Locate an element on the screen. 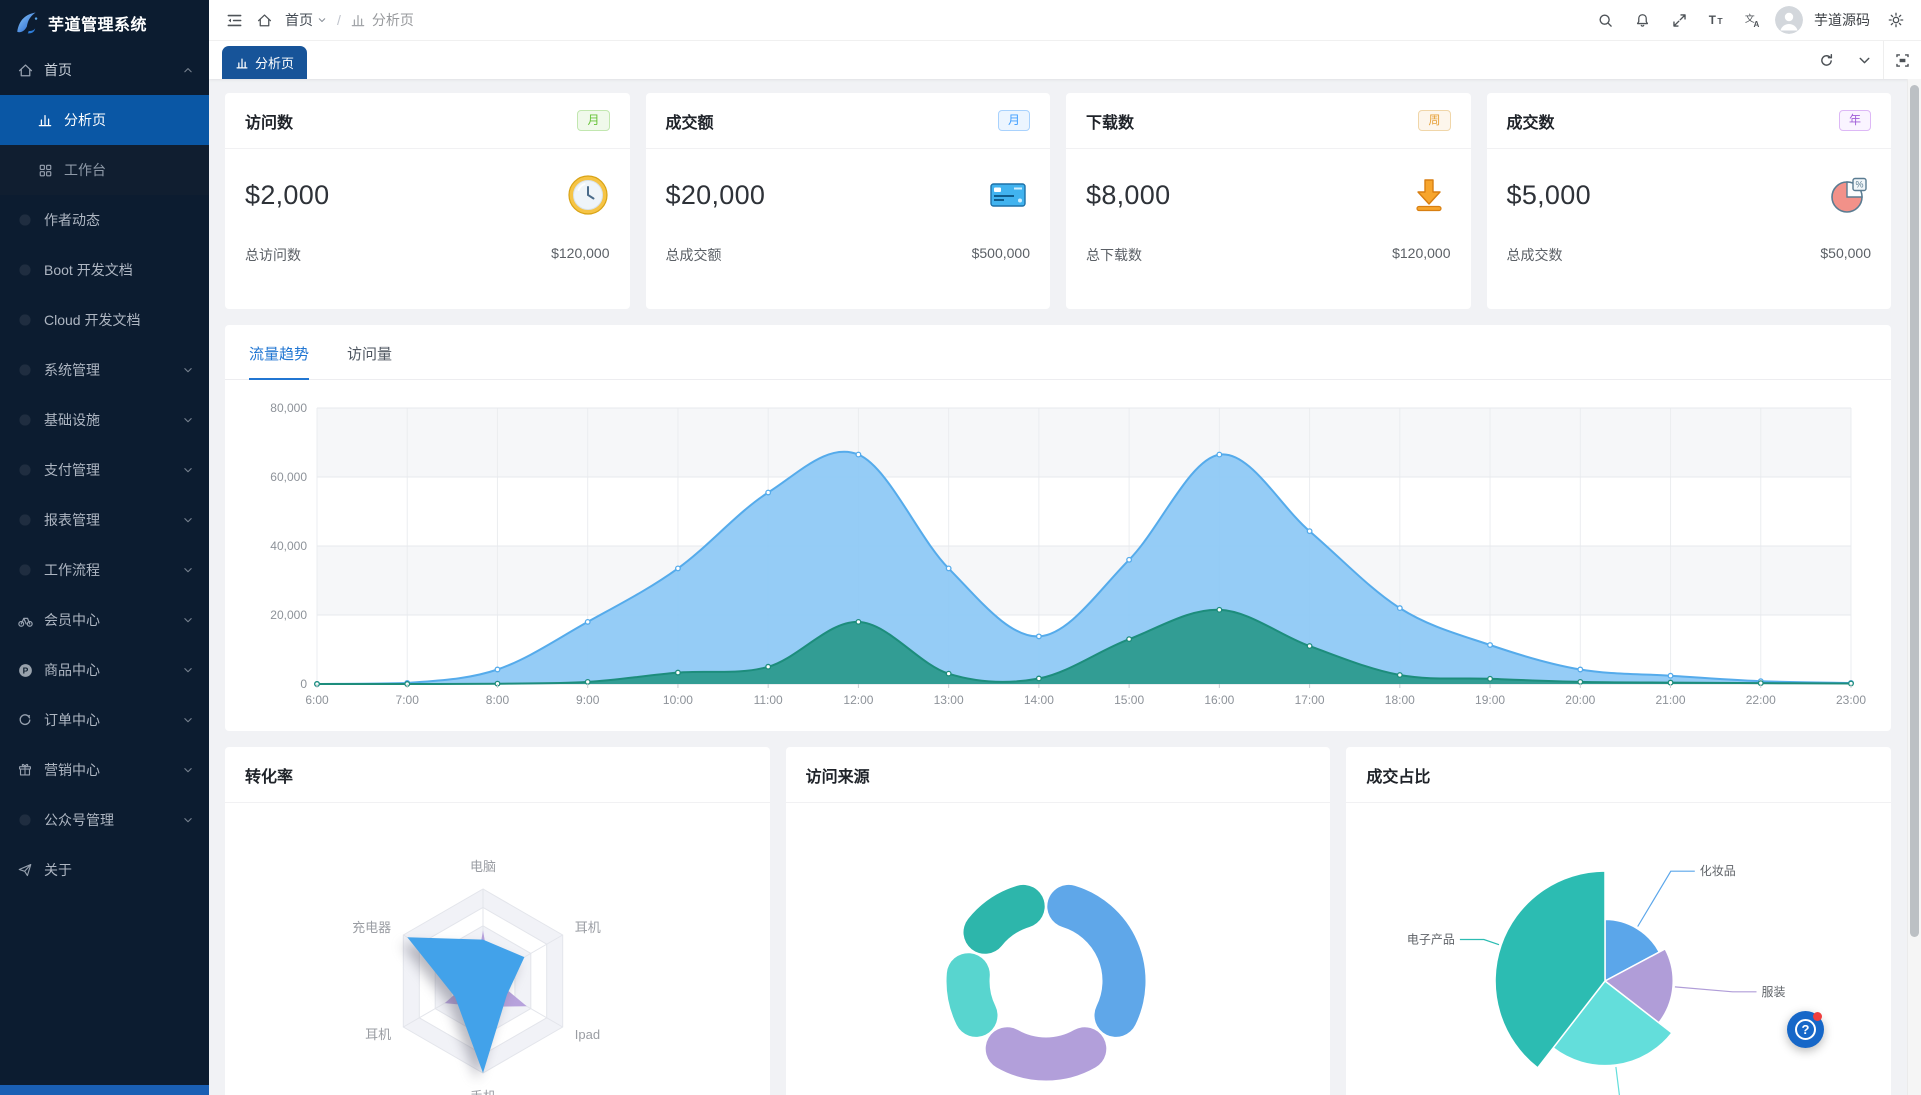  order-icon is located at coordinates (25, 720).